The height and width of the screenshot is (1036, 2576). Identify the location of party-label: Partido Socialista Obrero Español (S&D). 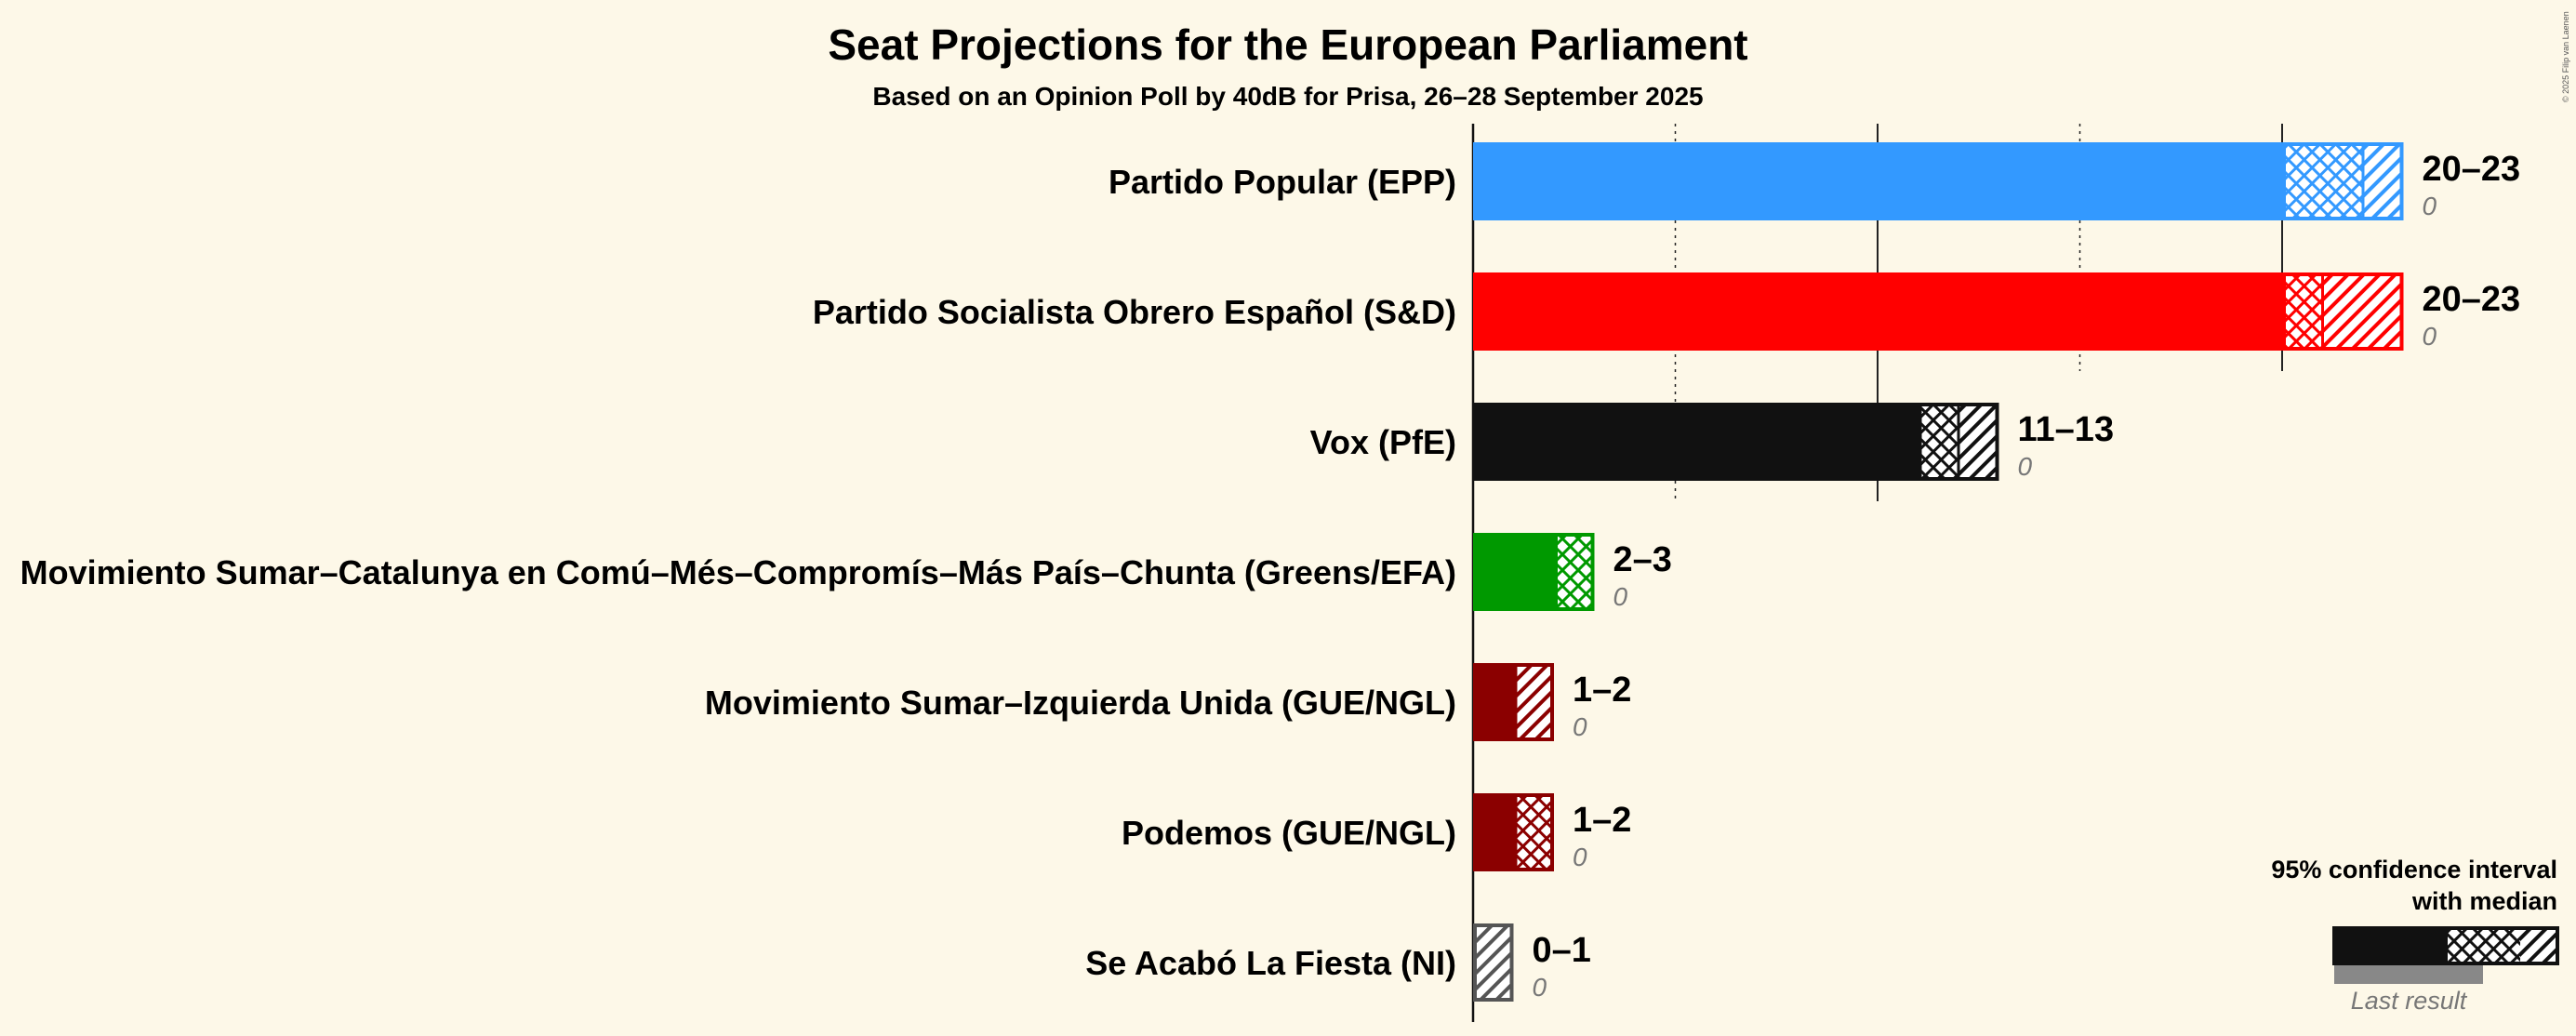
(1134, 312).